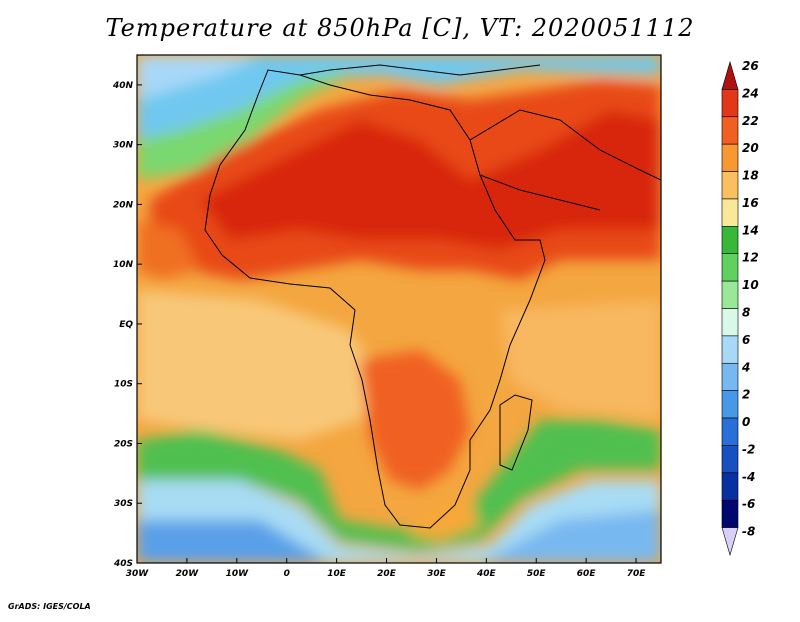  What do you see at coordinates (750, 203) in the screenshot?
I see `colorbar-label: 16` at bounding box center [750, 203].